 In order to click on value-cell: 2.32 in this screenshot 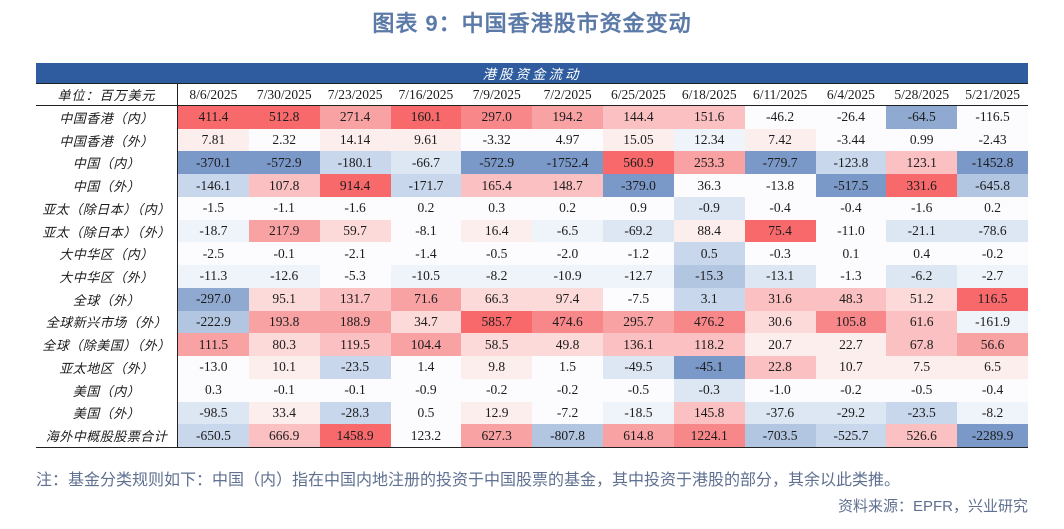, I will do `click(284, 140)`.